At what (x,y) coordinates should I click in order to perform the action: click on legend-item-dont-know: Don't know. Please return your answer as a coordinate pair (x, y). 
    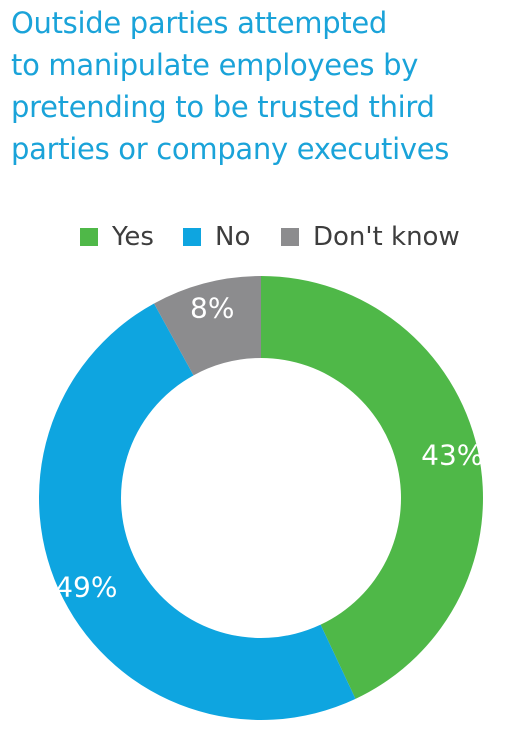
    Looking at the image, I should click on (370, 237).